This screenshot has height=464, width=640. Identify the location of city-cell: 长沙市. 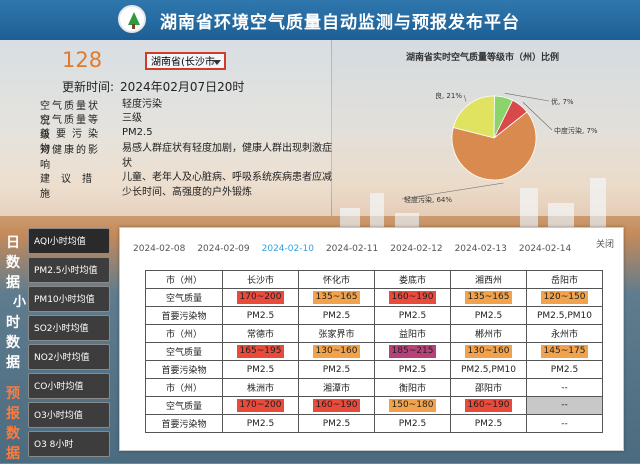
(260, 279).